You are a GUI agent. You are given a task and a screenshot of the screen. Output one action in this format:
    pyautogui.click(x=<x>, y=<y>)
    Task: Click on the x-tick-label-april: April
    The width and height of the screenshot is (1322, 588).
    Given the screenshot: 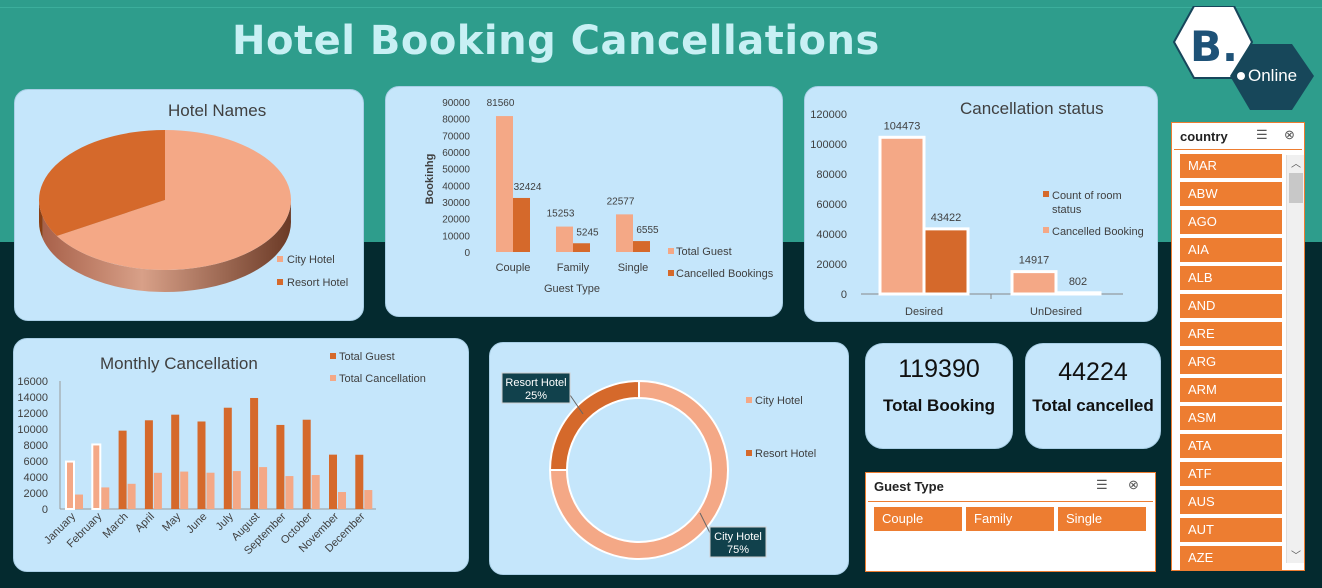 What is the action you would take?
    pyautogui.click(x=145, y=523)
    